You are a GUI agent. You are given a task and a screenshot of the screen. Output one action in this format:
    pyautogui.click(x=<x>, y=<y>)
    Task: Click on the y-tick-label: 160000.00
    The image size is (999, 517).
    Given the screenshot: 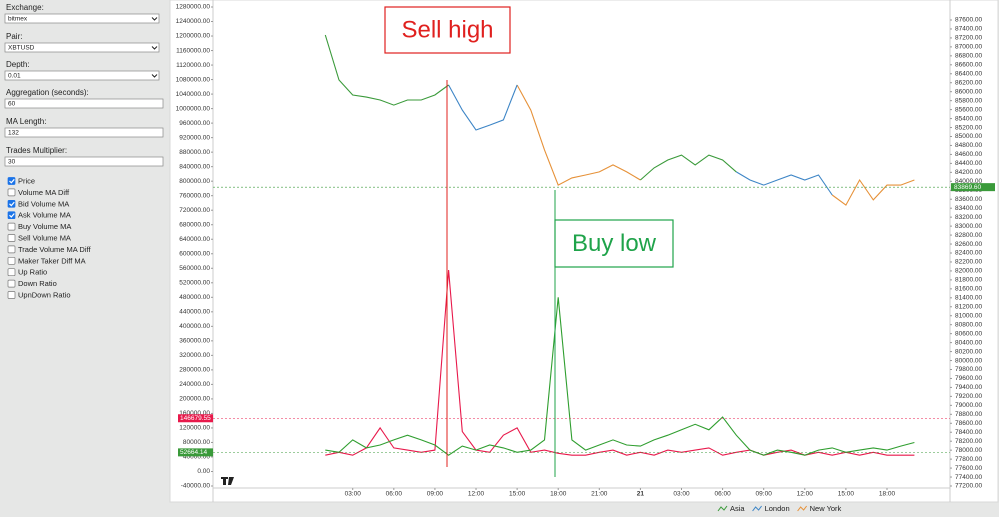 What is the action you would take?
    pyautogui.click(x=194, y=413)
    